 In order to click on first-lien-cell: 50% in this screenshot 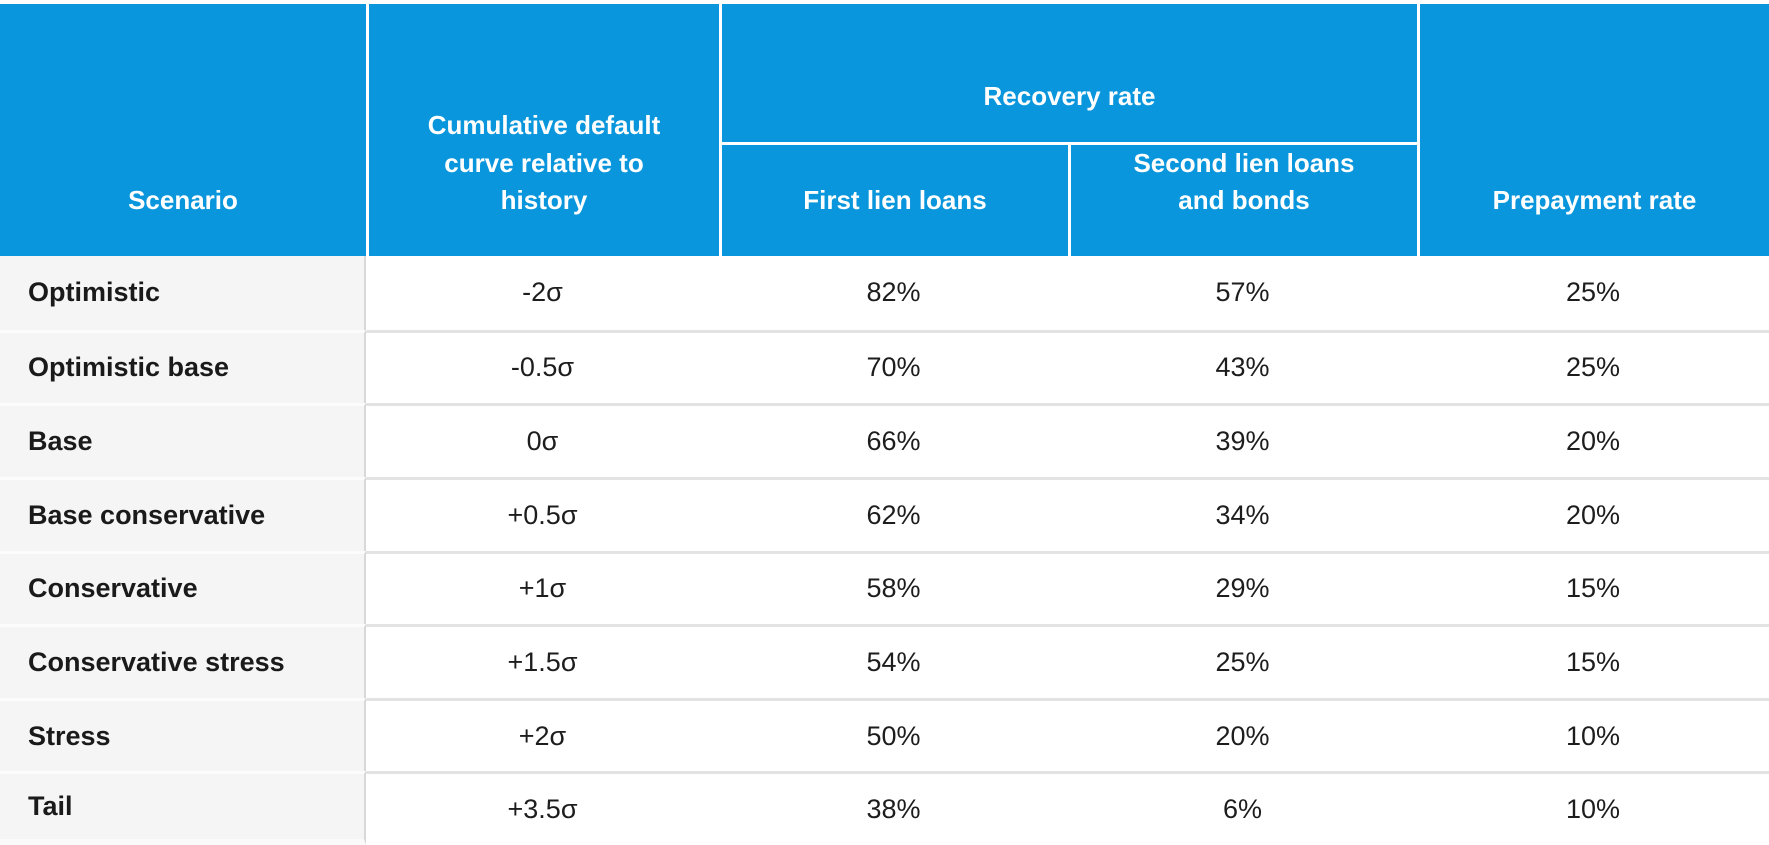, I will do `click(893, 734)`.